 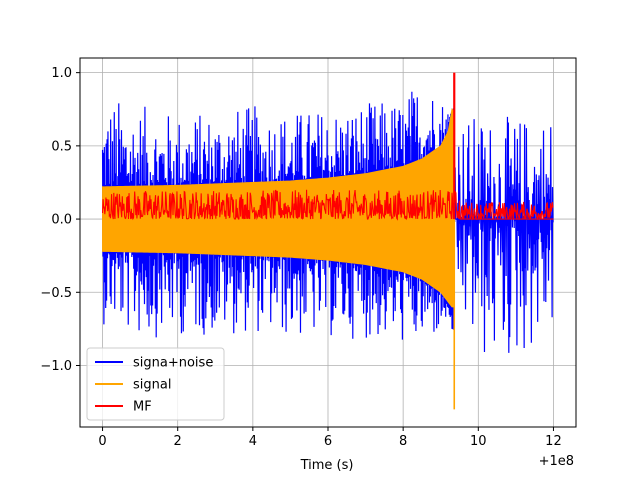 What do you see at coordinates (553, 441) in the screenshot?
I see `x-tick-label: 12` at bounding box center [553, 441].